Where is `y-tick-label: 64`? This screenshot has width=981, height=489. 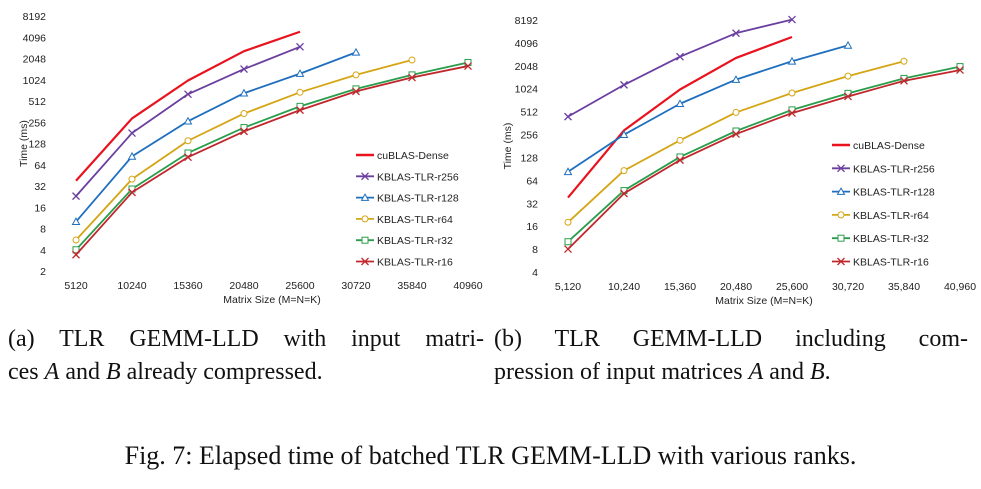
y-tick-label: 64 is located at coordinates (532, 181).